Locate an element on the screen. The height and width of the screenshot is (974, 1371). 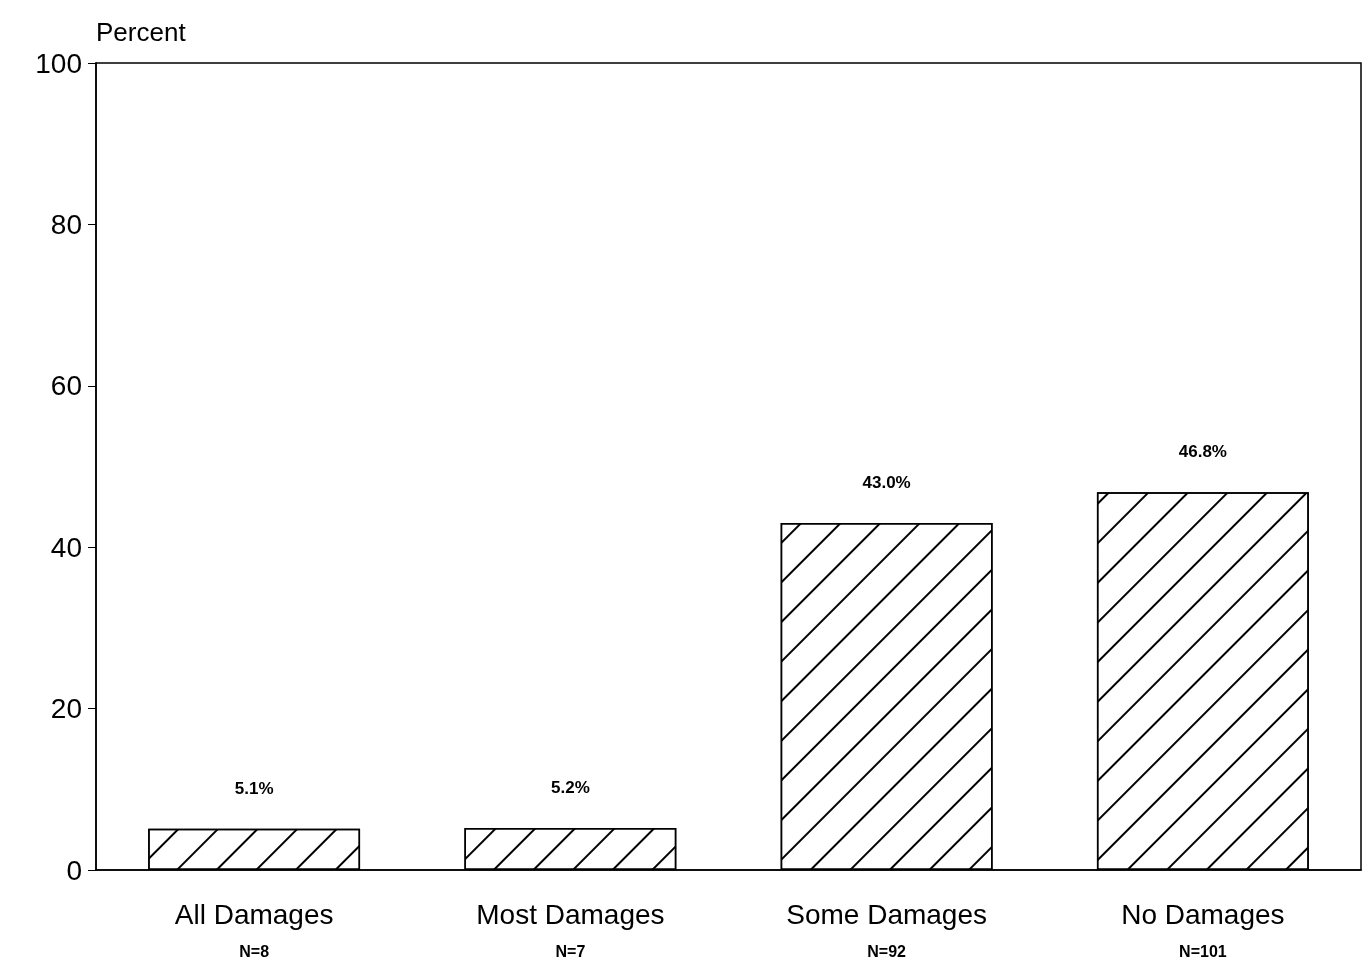
y-tick-label: 60 is located at coordinates (66, 386).